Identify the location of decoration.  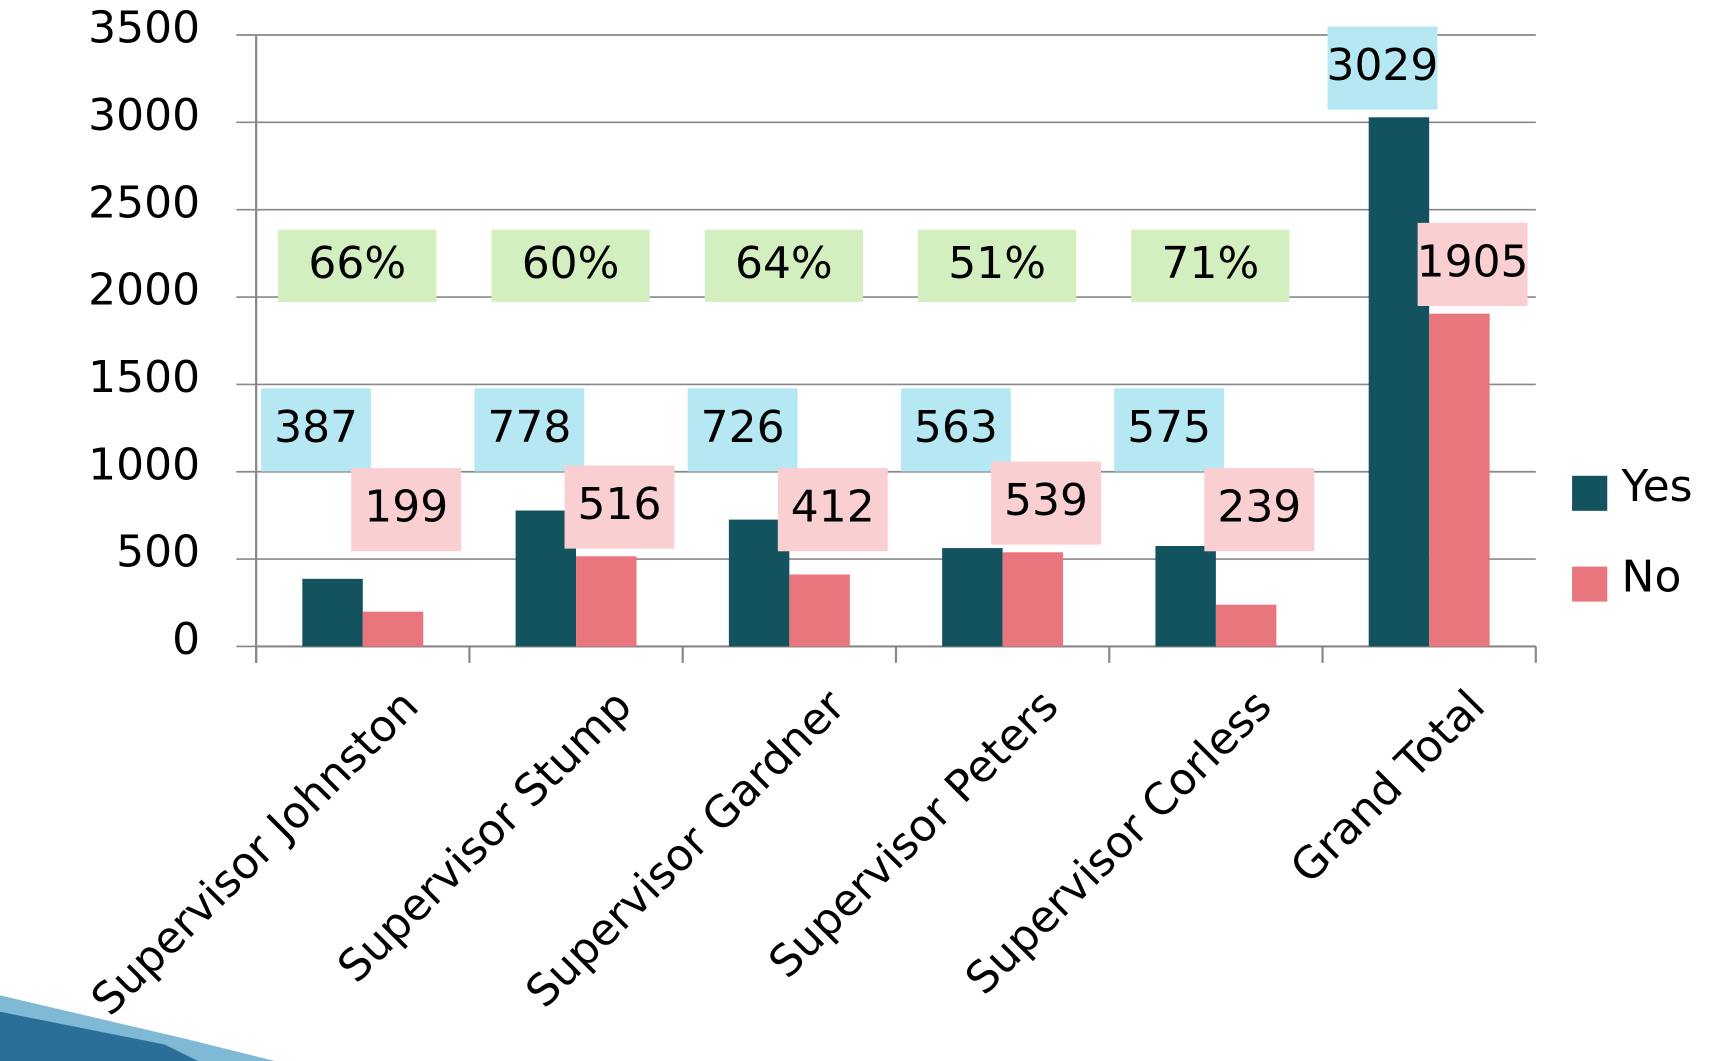
(99, 1036).